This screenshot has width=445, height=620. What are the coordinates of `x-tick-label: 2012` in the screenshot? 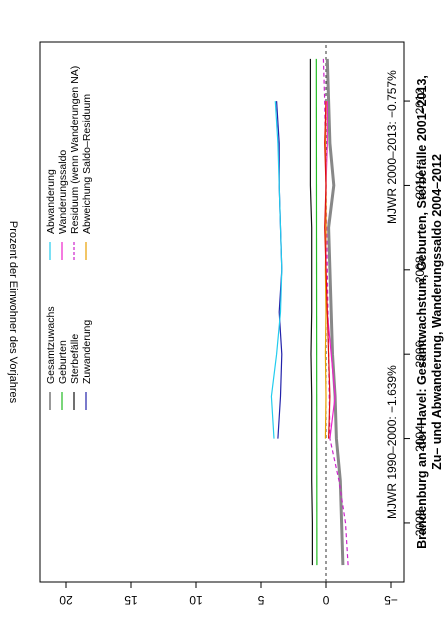 It's located at (420, 100).